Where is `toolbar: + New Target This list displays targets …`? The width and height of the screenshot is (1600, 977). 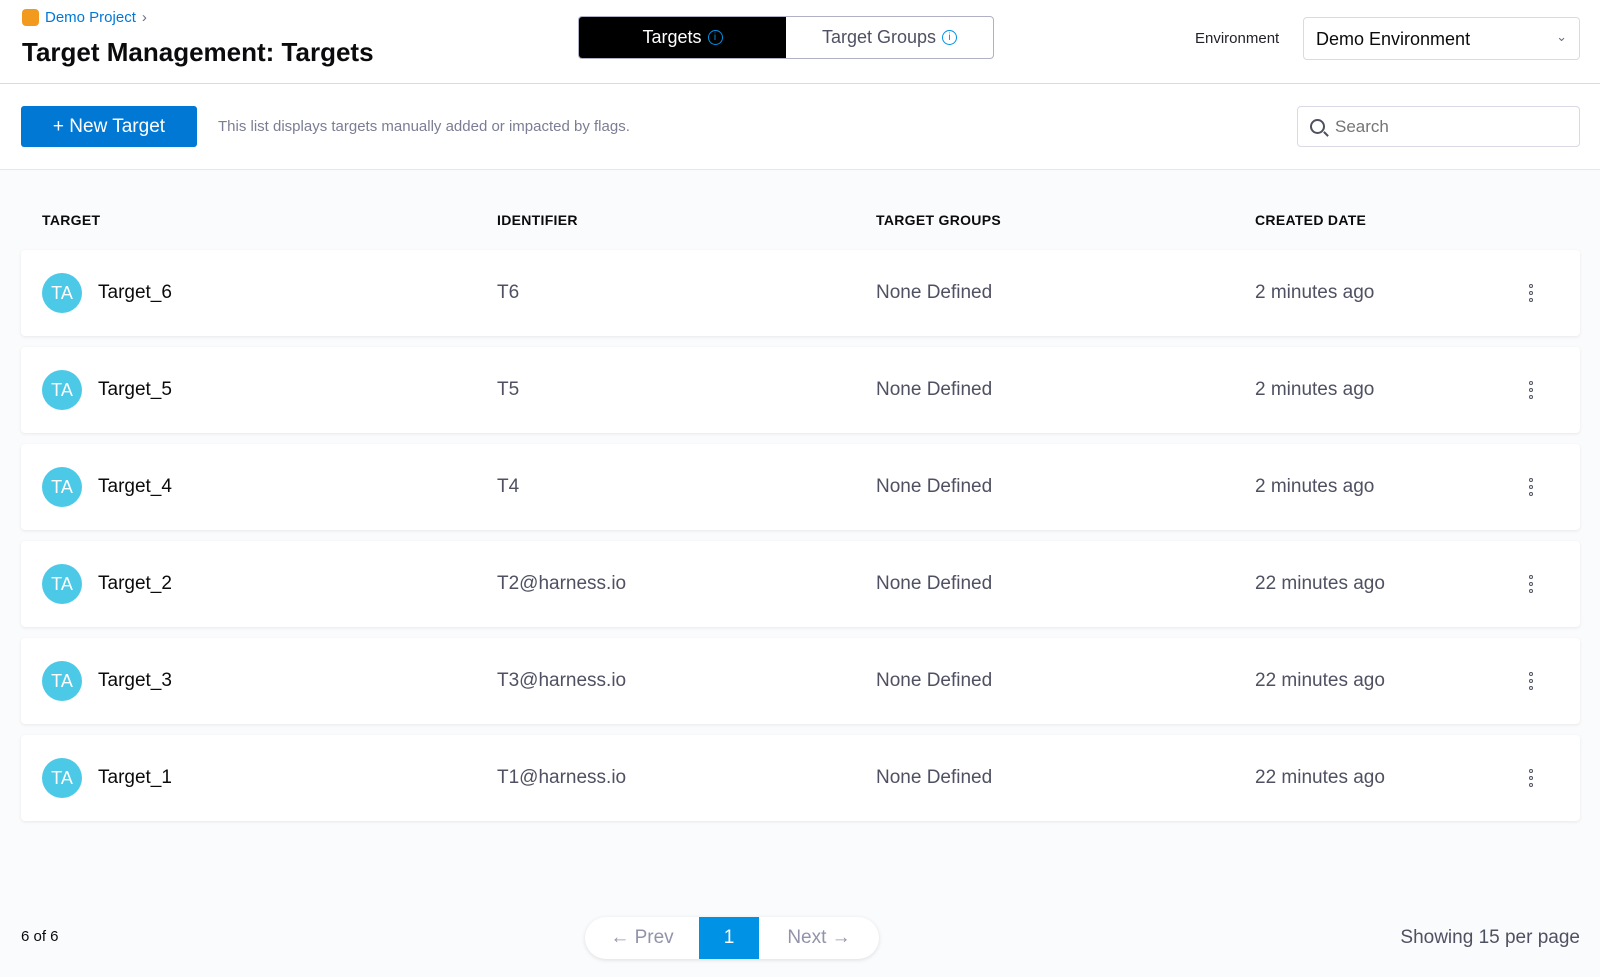
toolbar: + New Target This list displays targets … is located at coordinates (800, 127).